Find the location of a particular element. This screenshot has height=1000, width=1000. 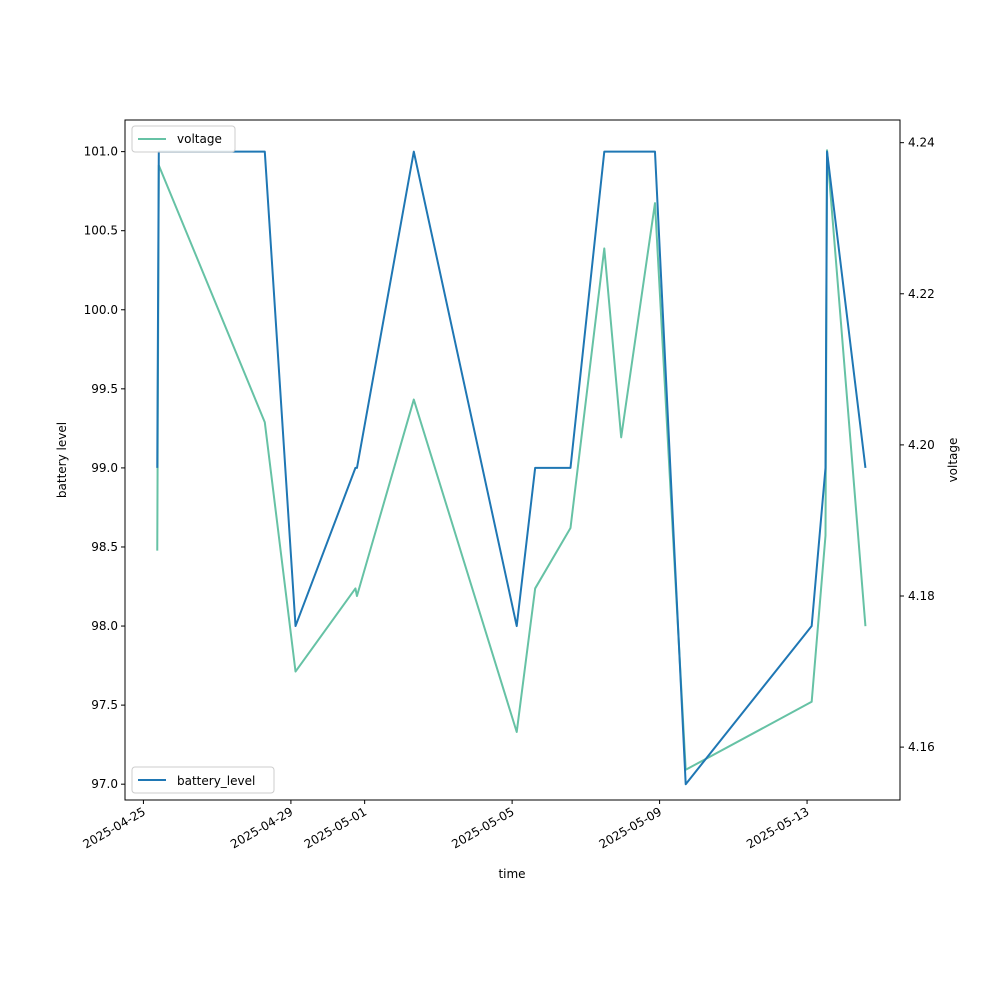

y-axis-left-label: battery level is located at coordinates (62, 460).